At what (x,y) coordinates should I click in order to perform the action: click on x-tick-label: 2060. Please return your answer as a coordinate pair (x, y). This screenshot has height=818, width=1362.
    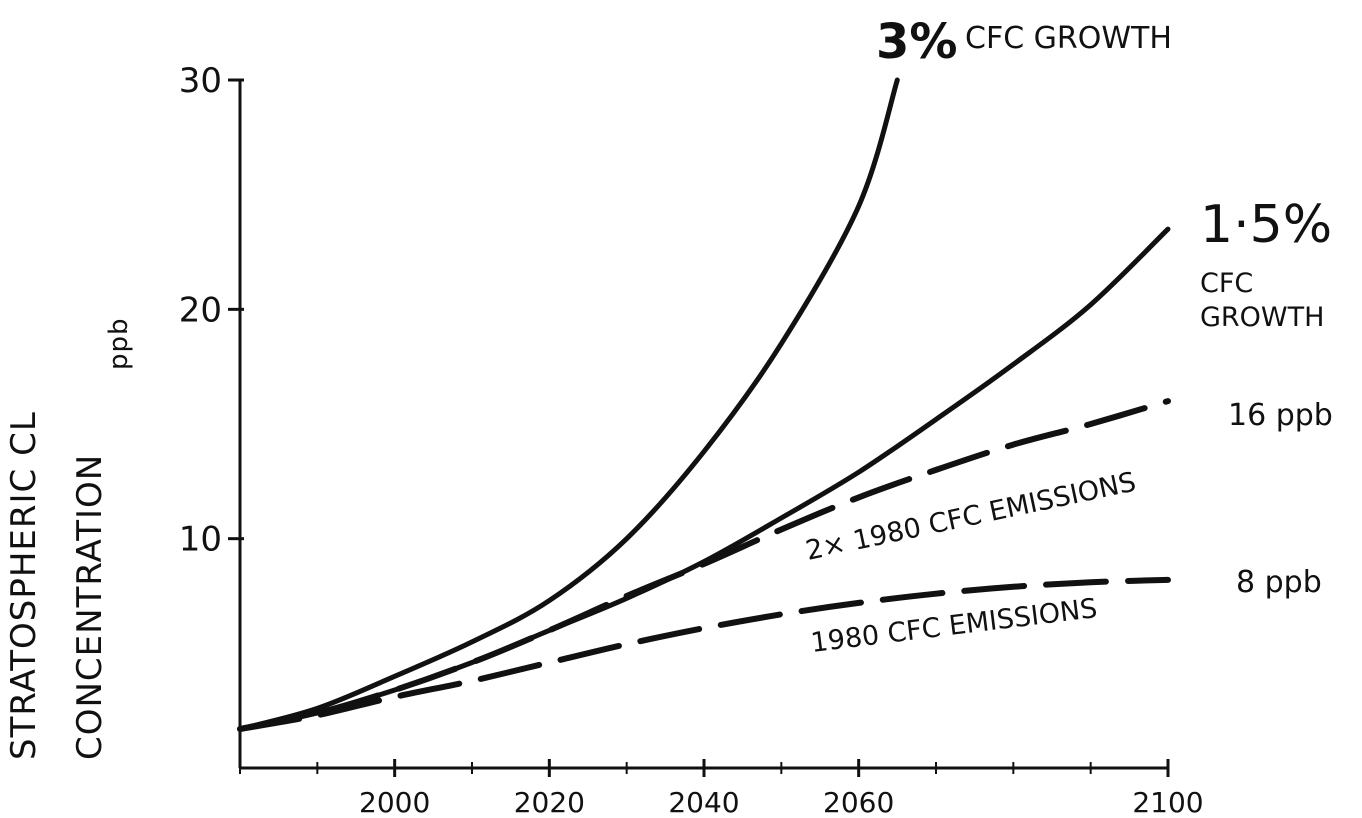
    Looking at the image, I should click on (858, 802).